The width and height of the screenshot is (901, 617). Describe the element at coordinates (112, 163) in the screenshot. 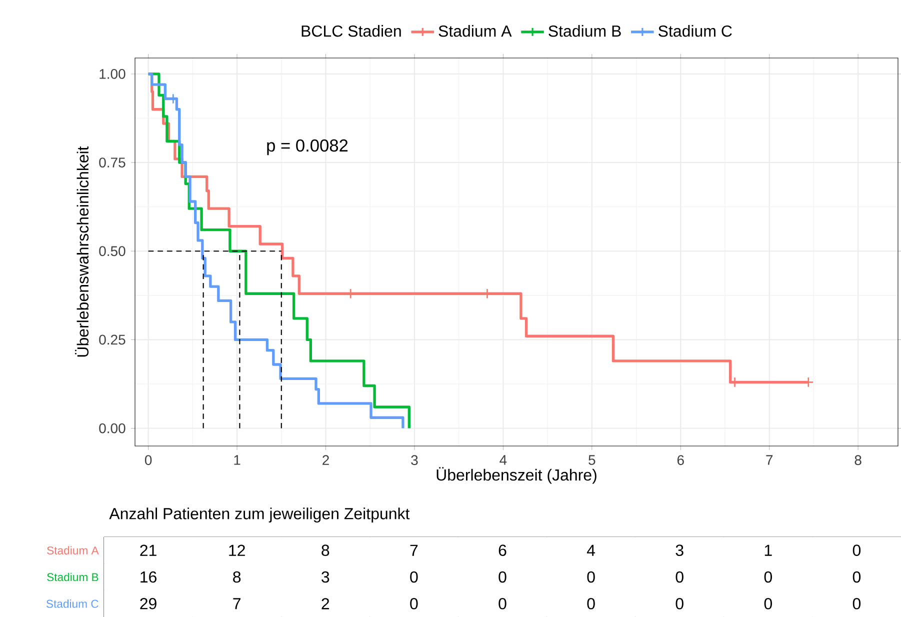

I see `y-tick-label: 0.75` at that location.